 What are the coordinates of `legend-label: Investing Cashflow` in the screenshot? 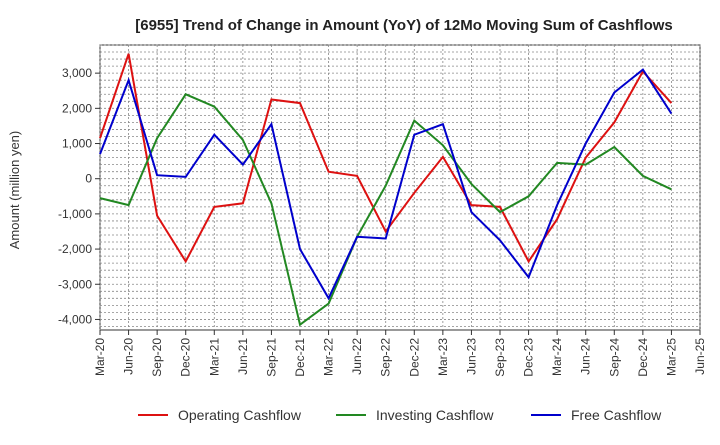 It's located at (435, 415).